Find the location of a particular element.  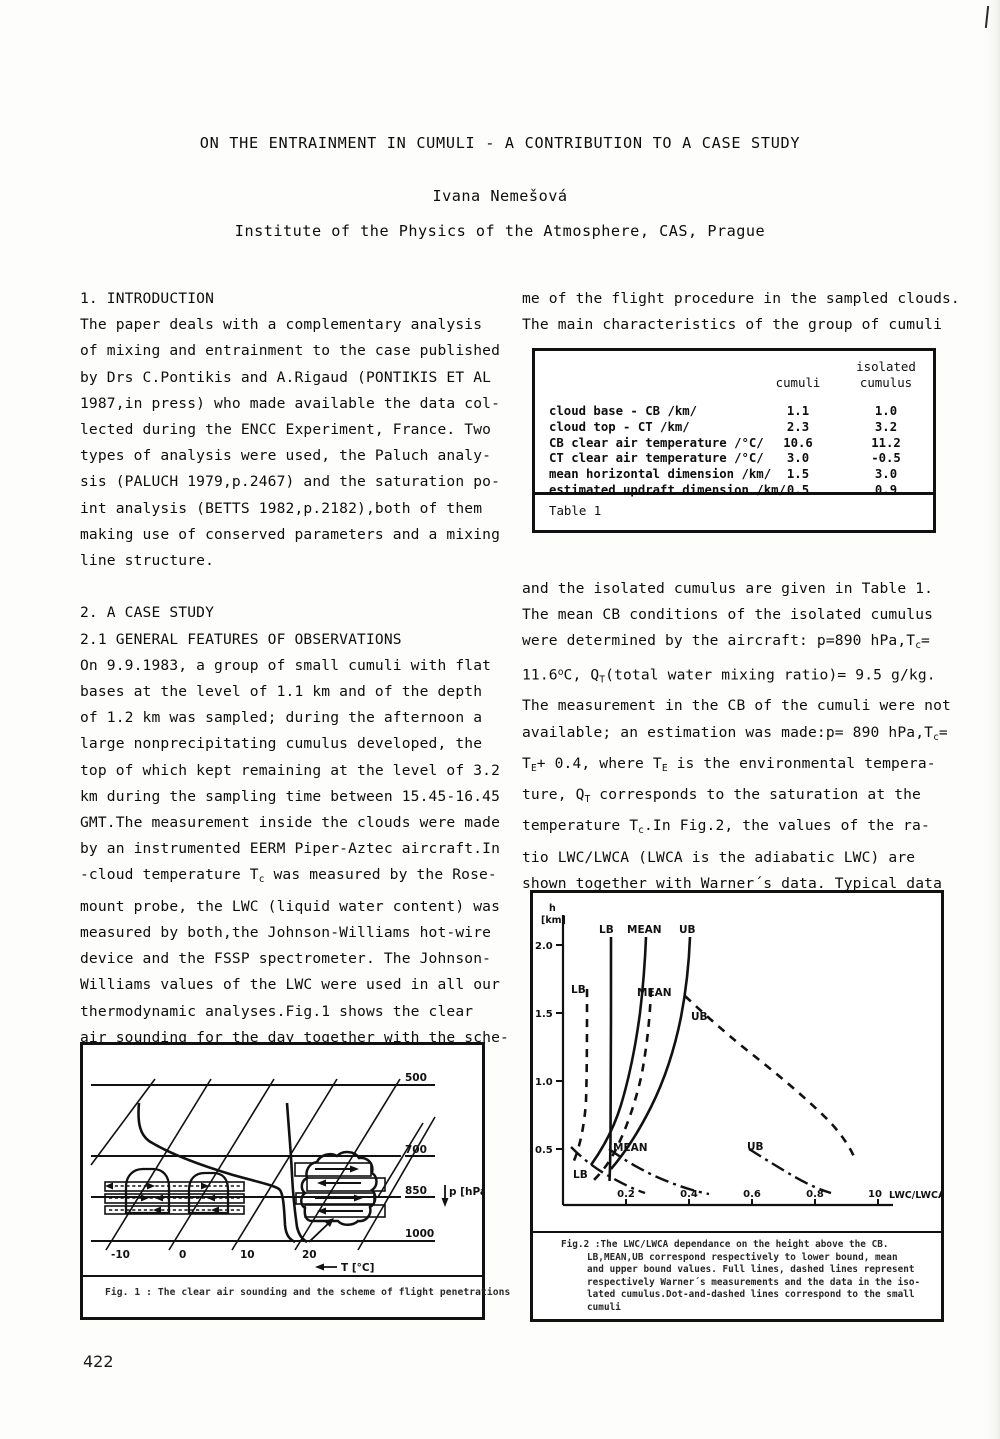

updraft-entry-arrow is located at coordinates (320, 1231).